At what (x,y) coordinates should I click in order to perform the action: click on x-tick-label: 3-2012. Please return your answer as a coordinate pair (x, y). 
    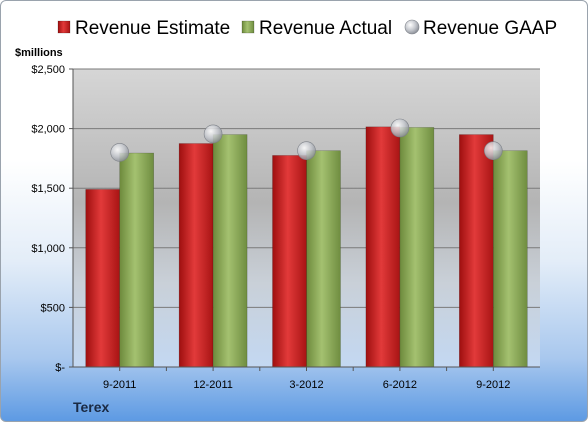
    Looking at the image, I should click on (306, 385).